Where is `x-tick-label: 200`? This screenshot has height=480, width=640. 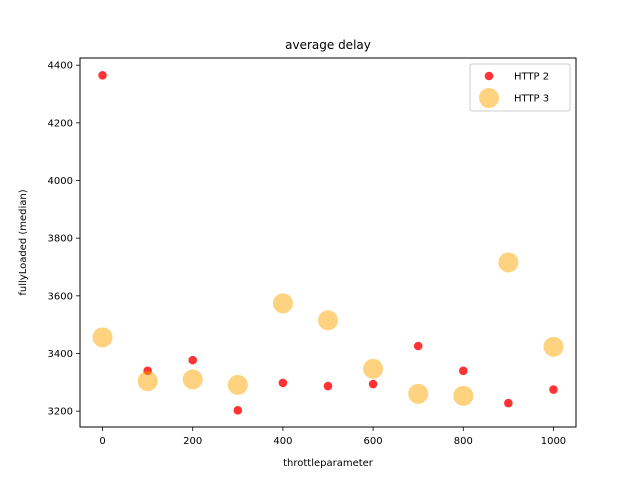 x-tick-label: 200 is located at coordinates (192, 441).